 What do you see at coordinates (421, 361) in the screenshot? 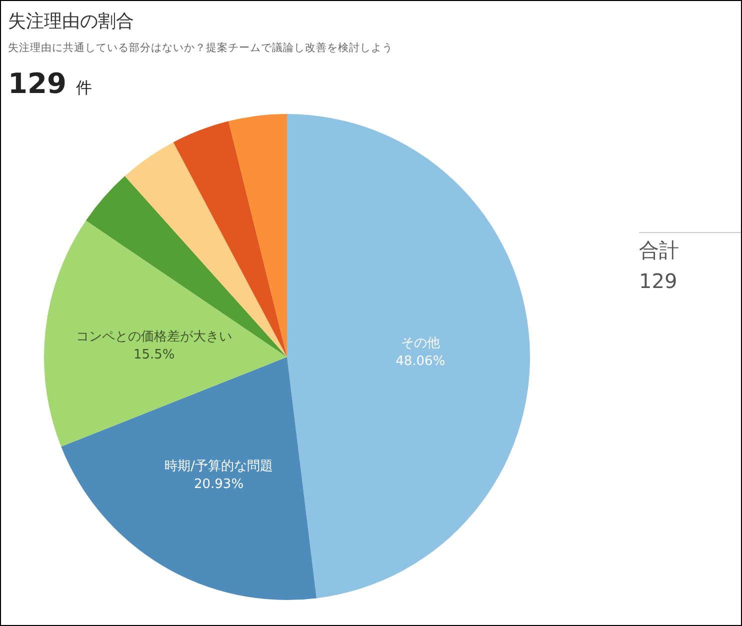
I see `data-label: 48.06%` at bounding box center [421, 361].